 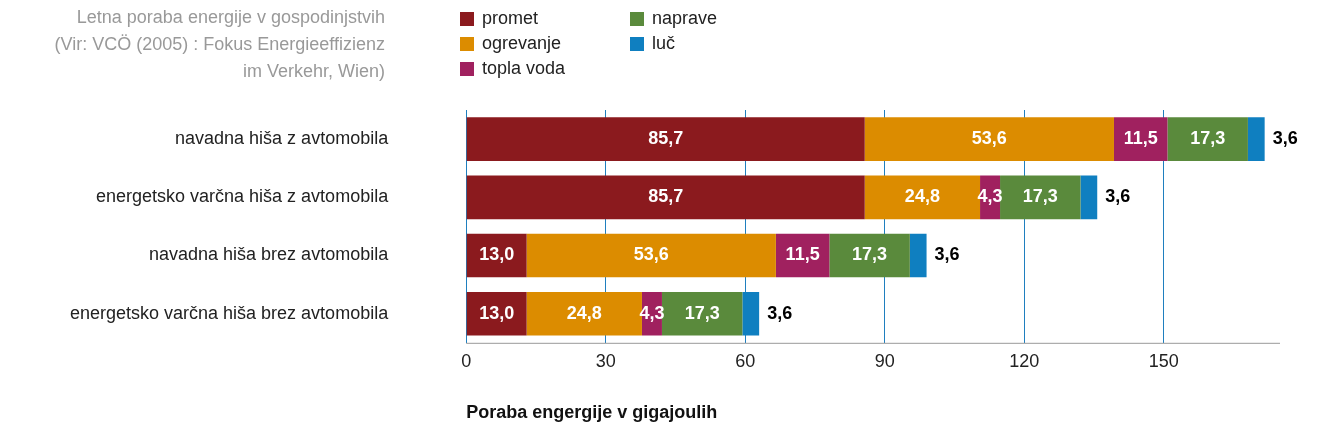 What do you see at coordinates (592, 412) in the screenshot?
I see `x-axis-title: Poraba engergije v gigajoulih` at bounding box center [592, 412].